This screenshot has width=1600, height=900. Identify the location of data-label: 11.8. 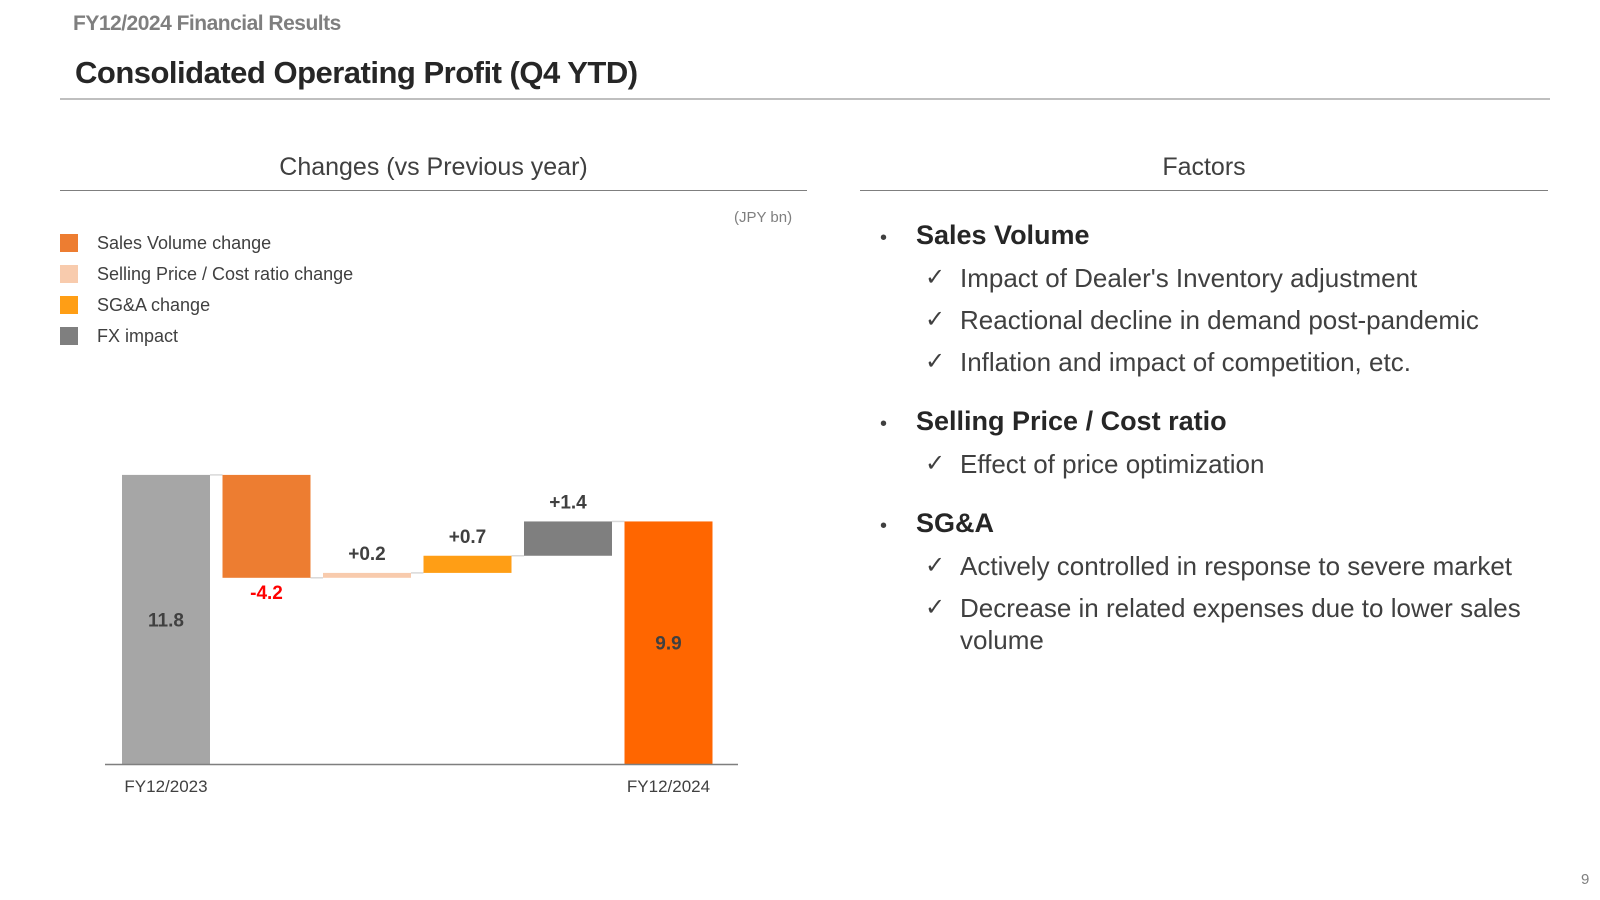
(166, 620).